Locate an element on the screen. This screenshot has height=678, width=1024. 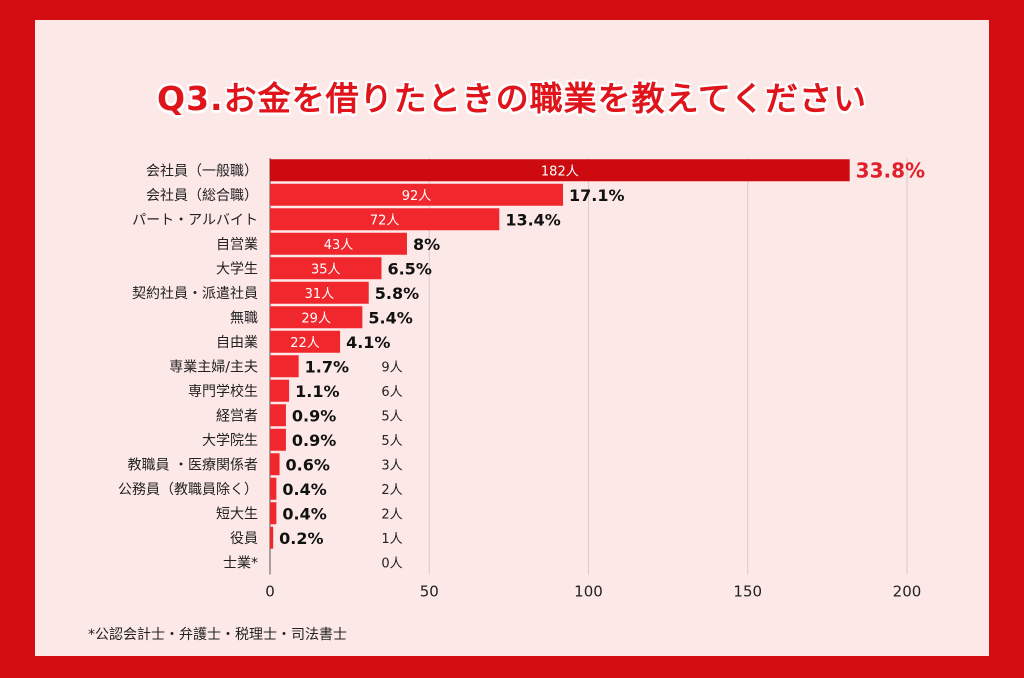
category-label: パート・アルバイト is located at coordinates (195, 220).